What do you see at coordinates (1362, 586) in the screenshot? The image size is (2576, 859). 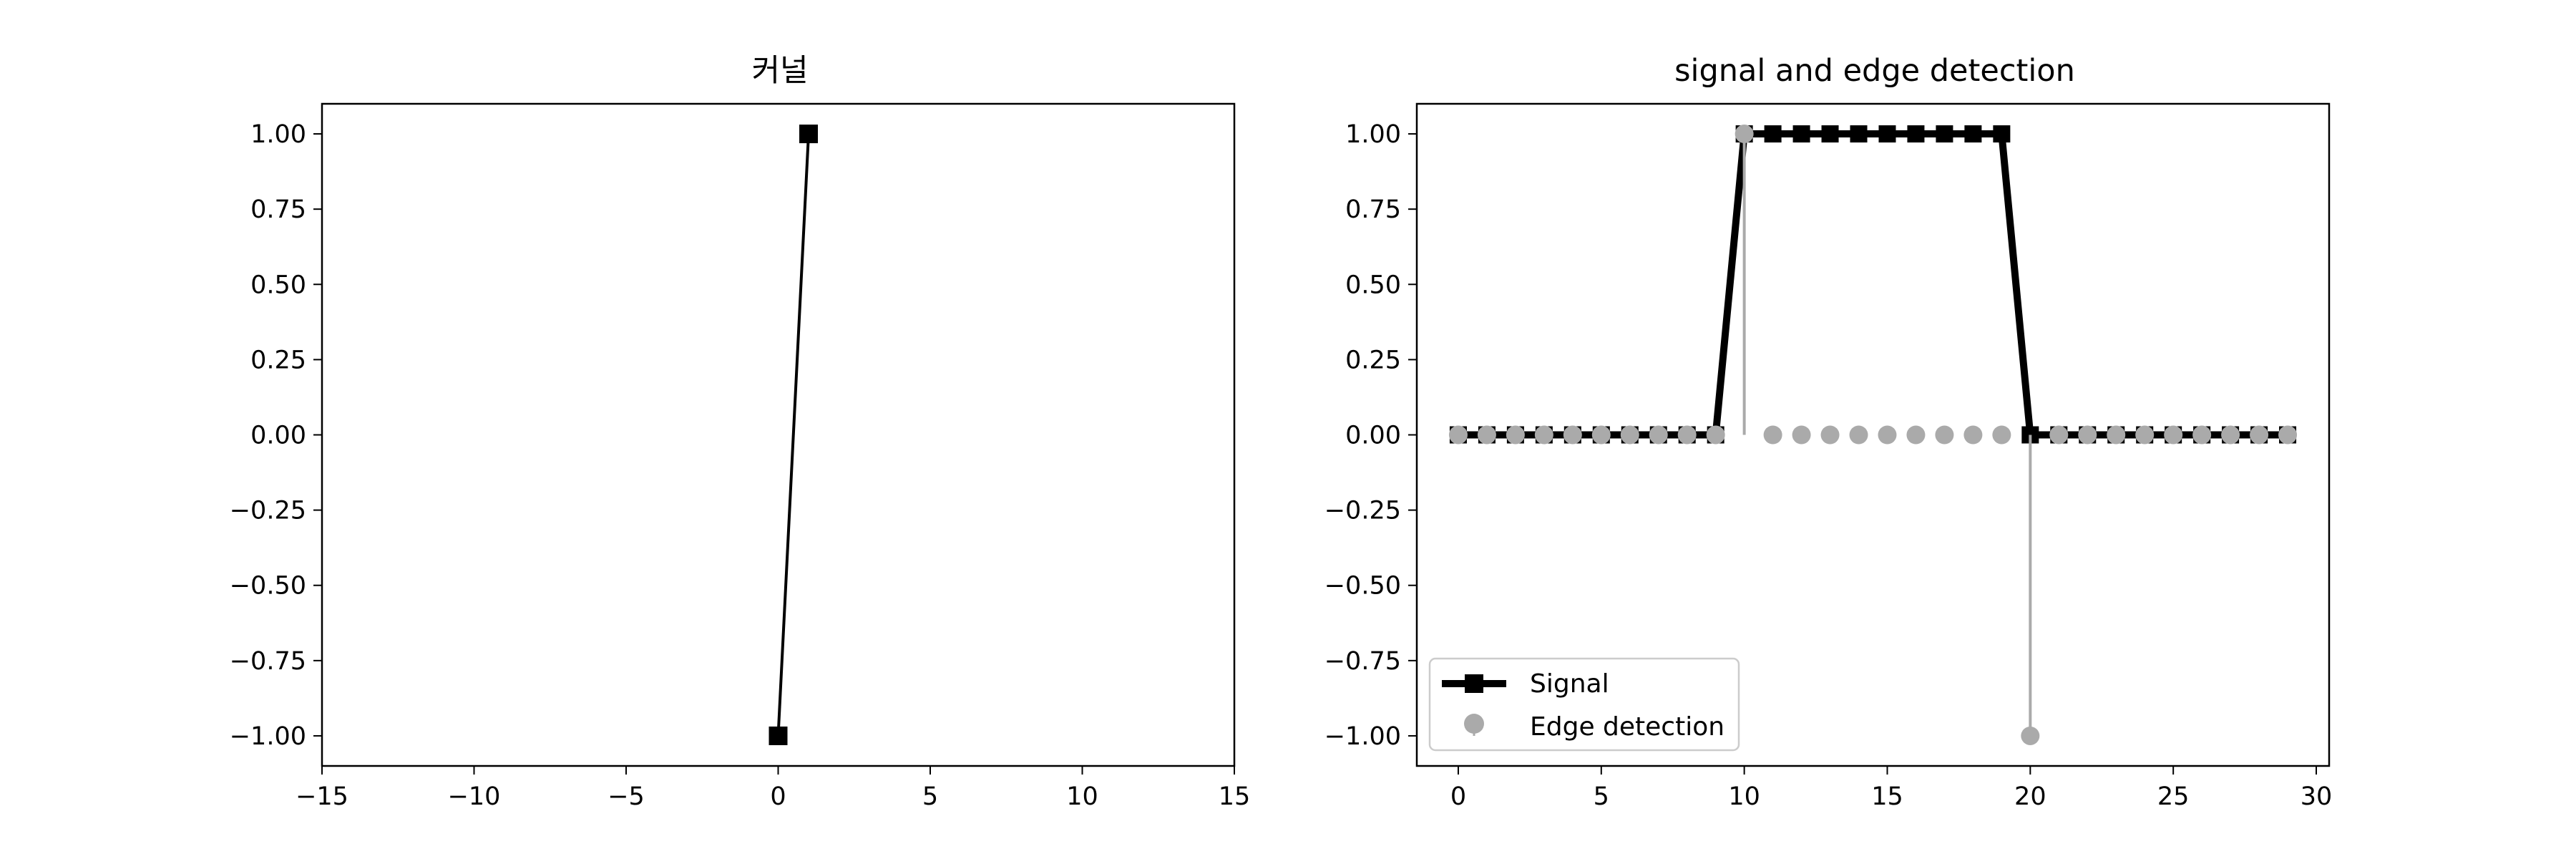 I see `signal-y-tick-label: −0.50` at bounding box center [1362, 586].